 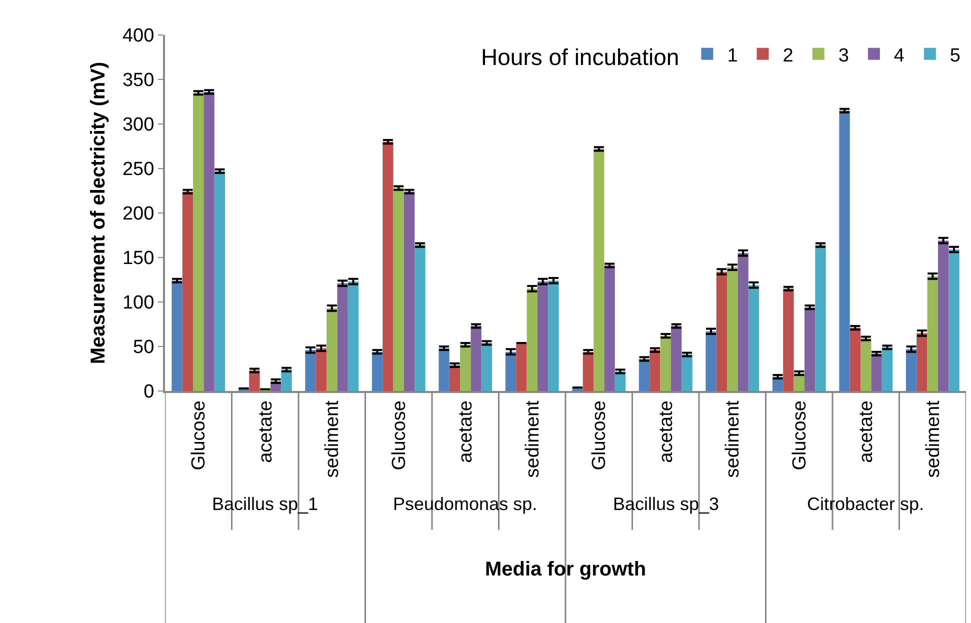 I want to click on y-tick-label: 350, so click(x=138, y=81).